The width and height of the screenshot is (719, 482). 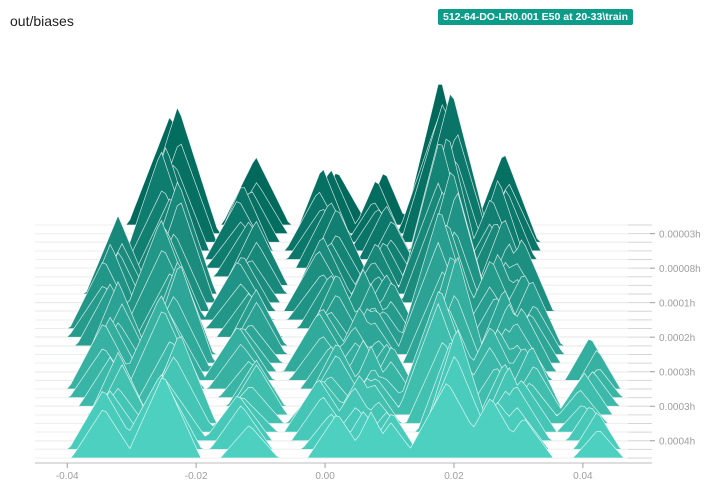 What do you see at coordinates (677, 442) in the screenshot?
I see `y-tick-label: 0.0004h` at bounding box center [677, 442].